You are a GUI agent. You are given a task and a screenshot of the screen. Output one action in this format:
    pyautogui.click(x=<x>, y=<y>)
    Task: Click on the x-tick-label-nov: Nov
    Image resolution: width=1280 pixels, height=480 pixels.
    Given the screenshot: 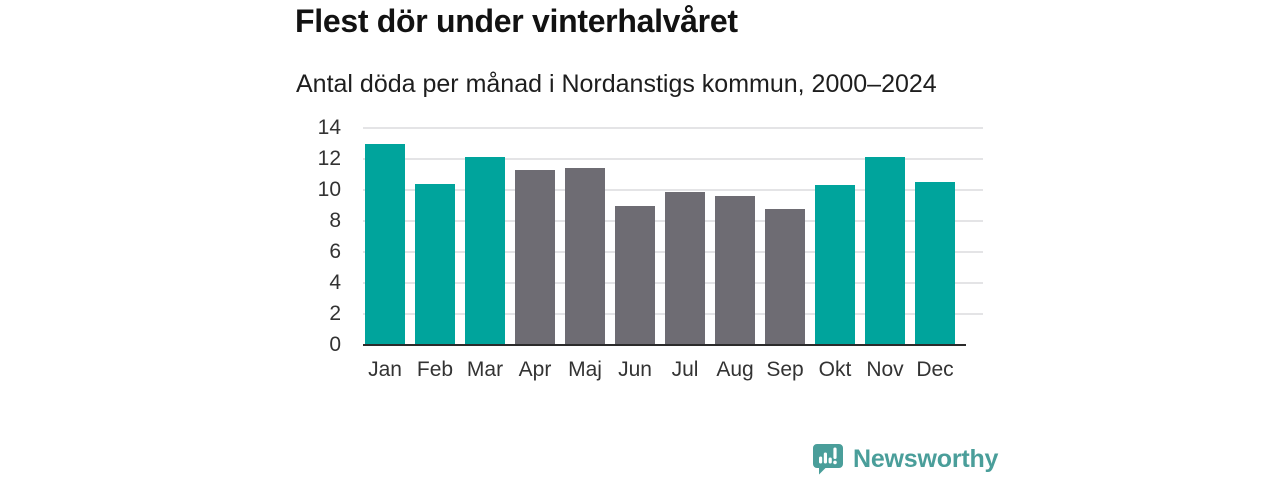 What is the action you would take?
    pyautogui.click(x=885, y=369)
    